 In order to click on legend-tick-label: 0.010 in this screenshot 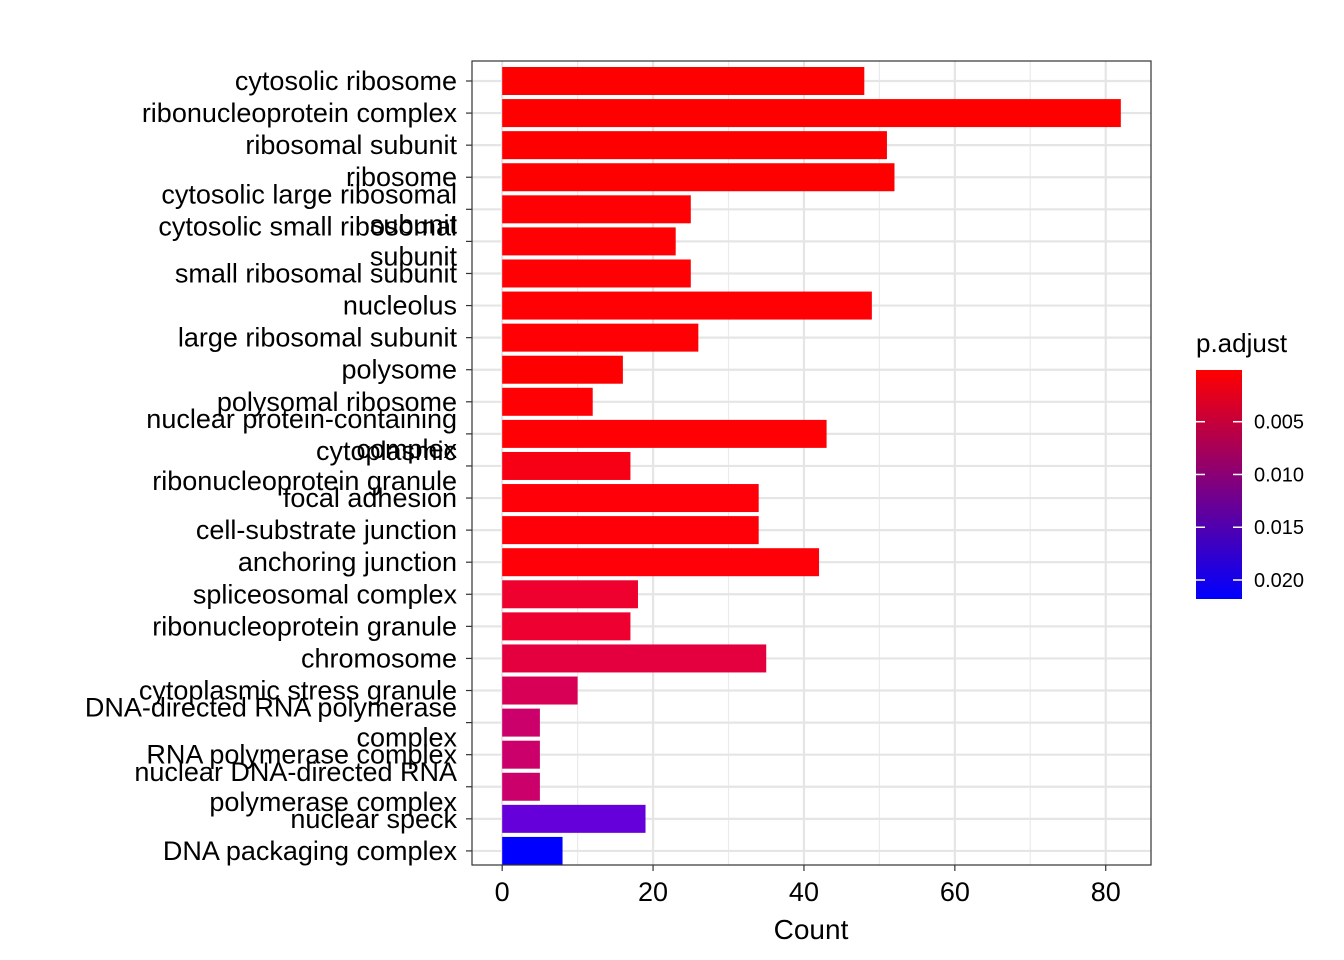, I will do `click(1279, 475)`.